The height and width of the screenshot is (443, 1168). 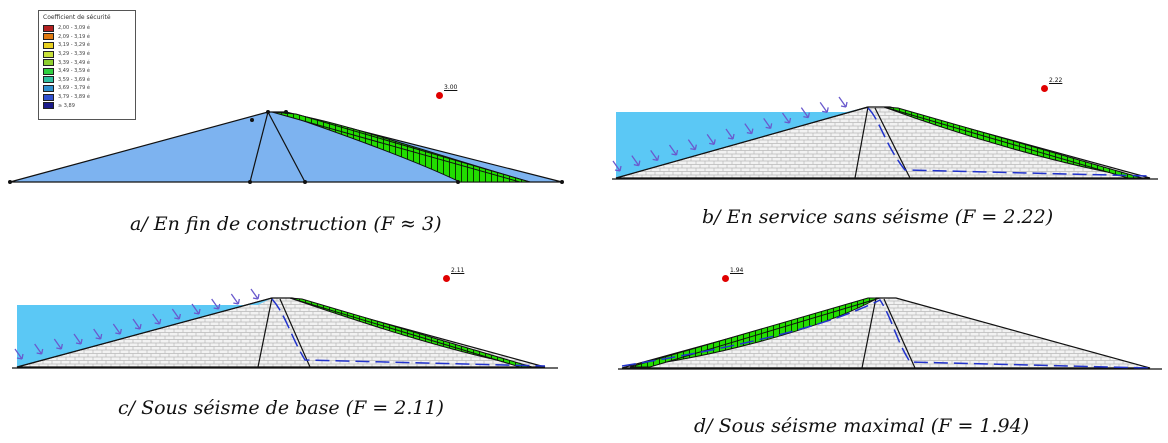 I want to click on factor-label-a: 3.00, so click(x=451, y=87).